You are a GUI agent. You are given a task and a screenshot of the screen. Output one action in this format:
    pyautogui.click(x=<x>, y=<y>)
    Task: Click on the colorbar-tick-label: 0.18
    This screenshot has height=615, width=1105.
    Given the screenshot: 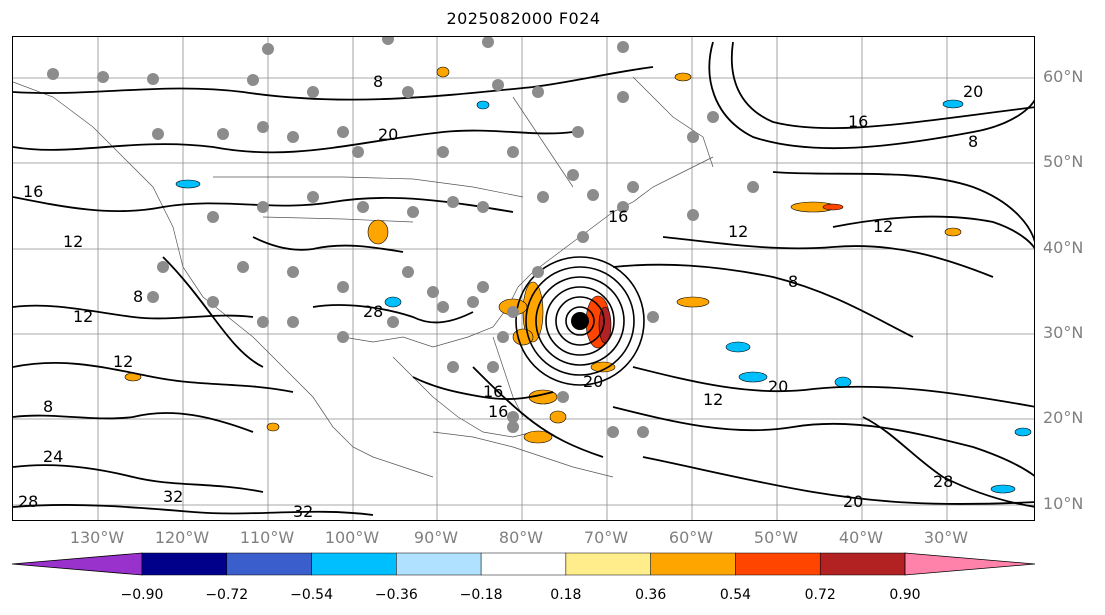 What is the action you would take?
    pyautogui.click(x=566, y=595)
    